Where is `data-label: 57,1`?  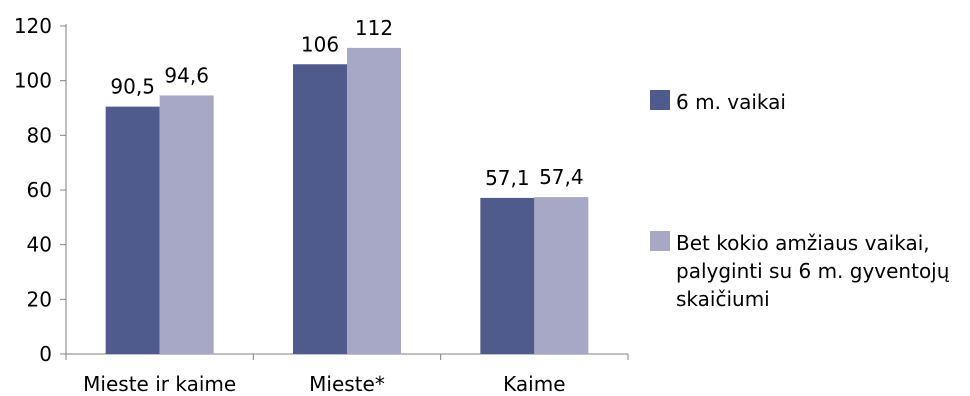
data-label: 57,1 is located at coordinates (507, 178).